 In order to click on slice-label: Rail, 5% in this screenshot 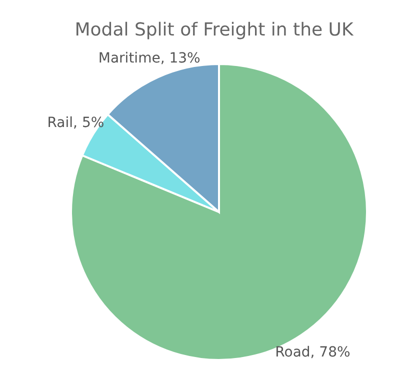, I will do `click(75, 122)`.